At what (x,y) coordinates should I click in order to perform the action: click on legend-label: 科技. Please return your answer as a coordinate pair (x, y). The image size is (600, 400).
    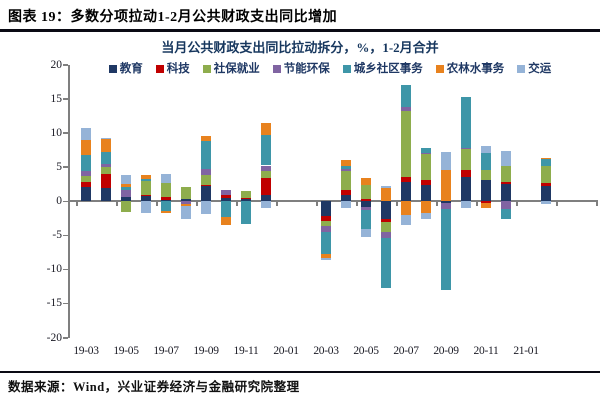
    Looking at the image, I should click on (178, 69).